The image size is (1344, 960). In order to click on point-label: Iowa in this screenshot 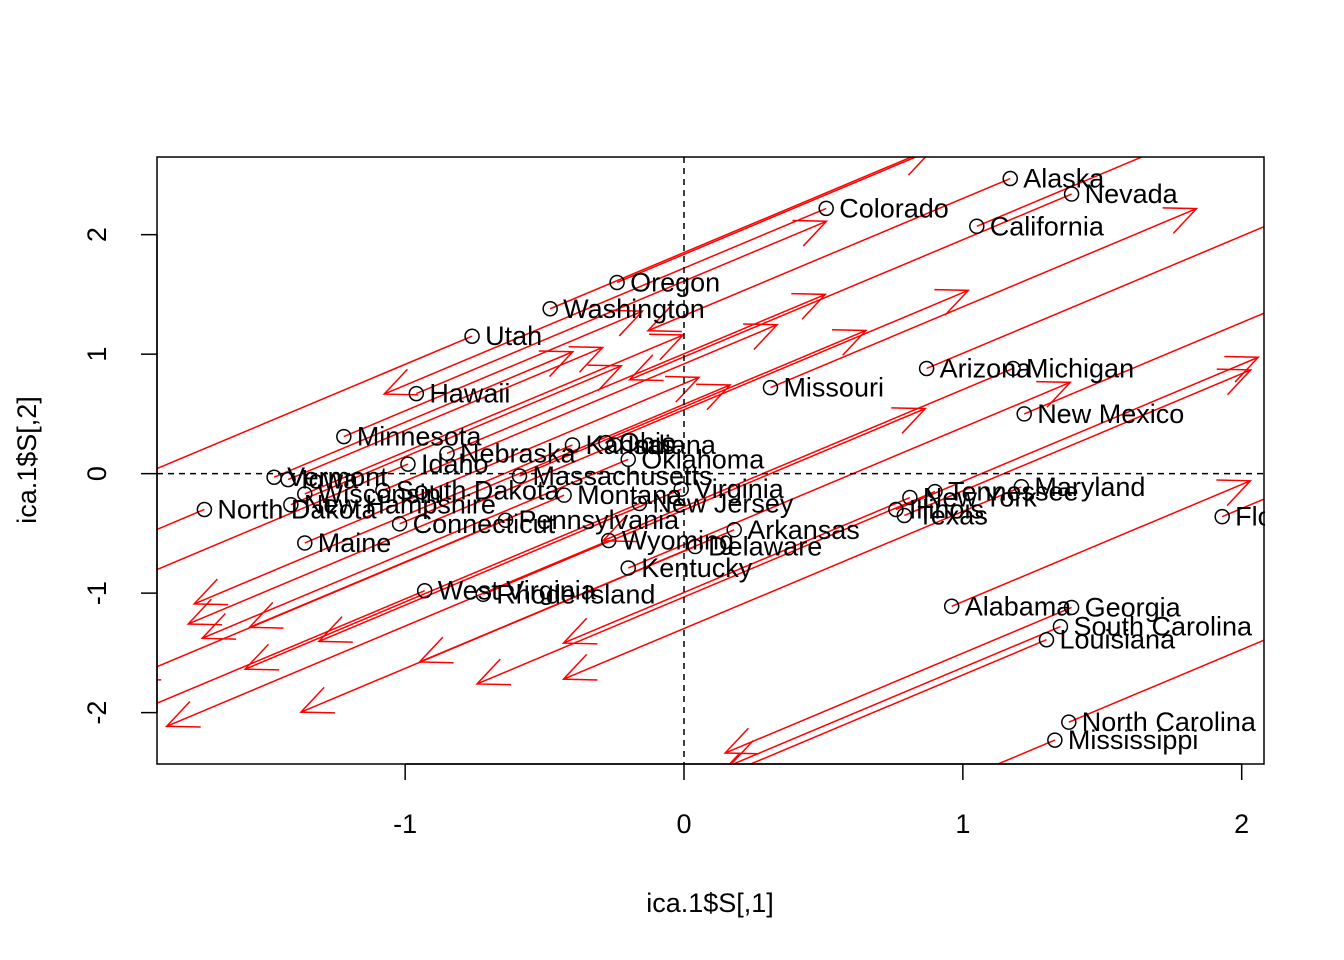, I will do `click(330, 480)`.